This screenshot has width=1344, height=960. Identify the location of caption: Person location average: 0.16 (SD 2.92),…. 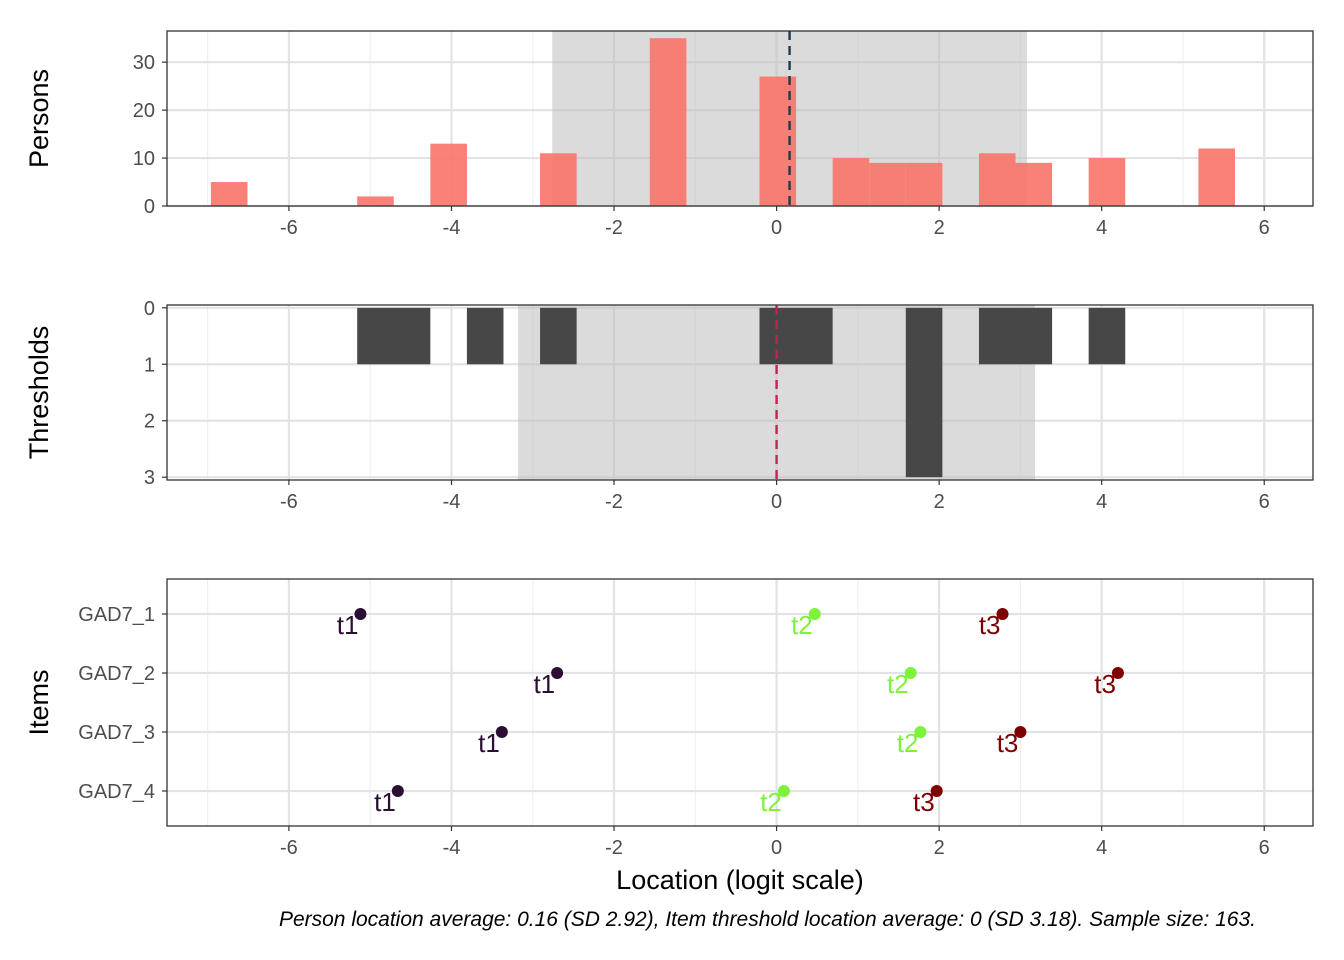
(767, 919).